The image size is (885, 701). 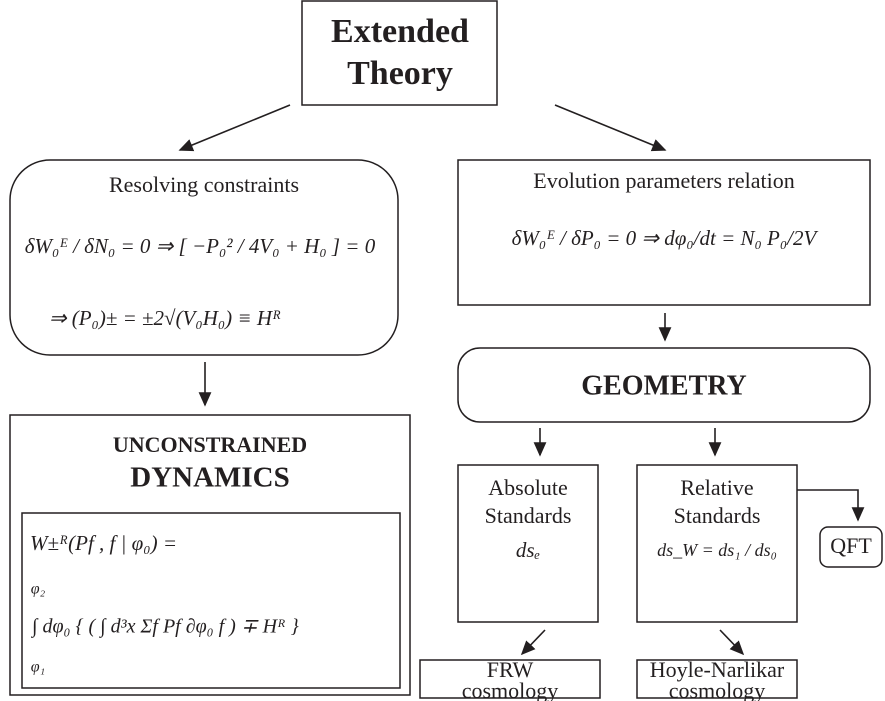 What do you see at coordinates (200, 246) in the screenshot?
I see `formula: δW₀ᴱ / δN₀ = 0 ⇒ [ −P₀² / 4V₀ + H₀ ] = 0` at bounding box center [200, 246].